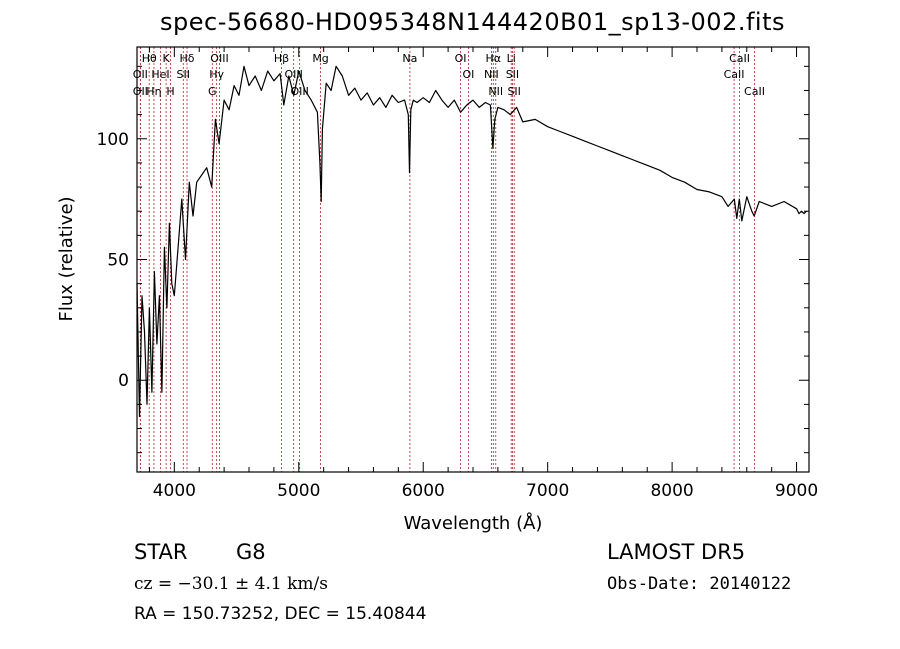 This screenshot has width=900, height=649. What do you see at coordinates (423, 491) in the screenshot?
I see `x-tick-label: 6000` at bounding box center [423, 491].